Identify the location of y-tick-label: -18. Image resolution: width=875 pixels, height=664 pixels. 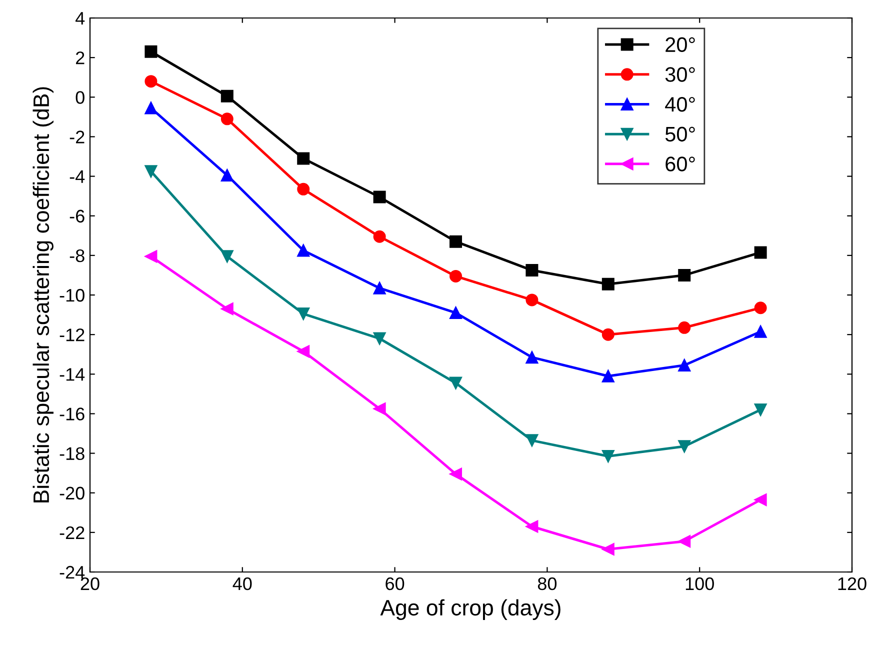
(72, 453).